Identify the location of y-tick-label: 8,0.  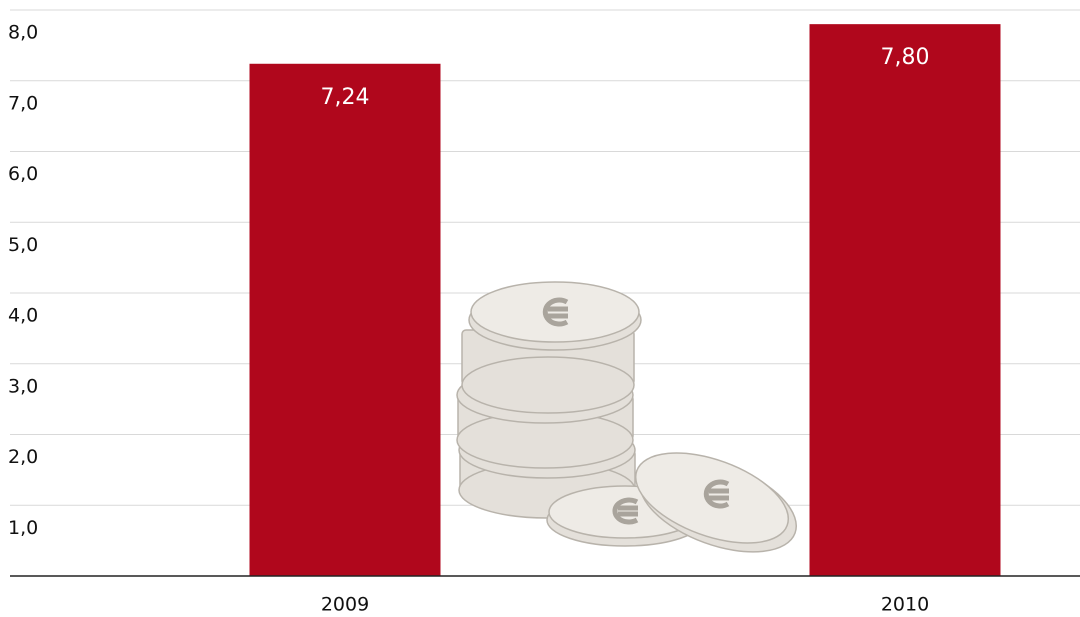
(23, 33).